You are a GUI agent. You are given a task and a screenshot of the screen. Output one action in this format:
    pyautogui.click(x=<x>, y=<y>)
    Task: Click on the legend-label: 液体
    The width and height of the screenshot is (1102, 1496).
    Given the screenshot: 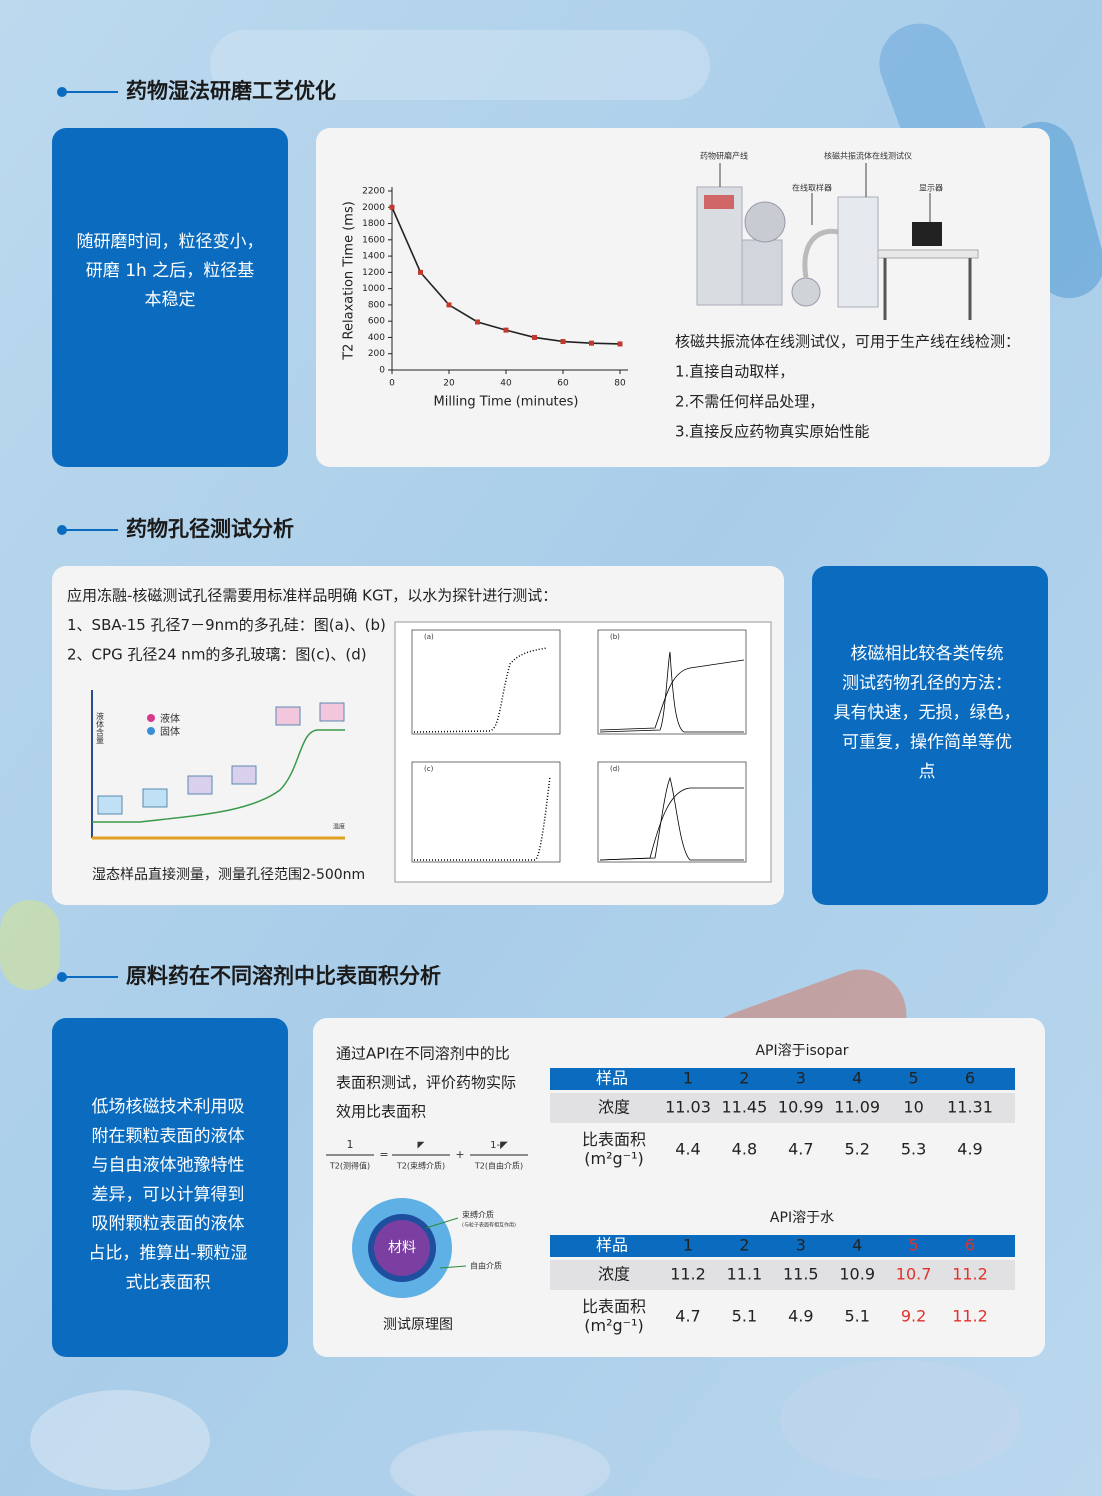 What is the action you would take?
    pyautogui.click(x=170, y=718)
    